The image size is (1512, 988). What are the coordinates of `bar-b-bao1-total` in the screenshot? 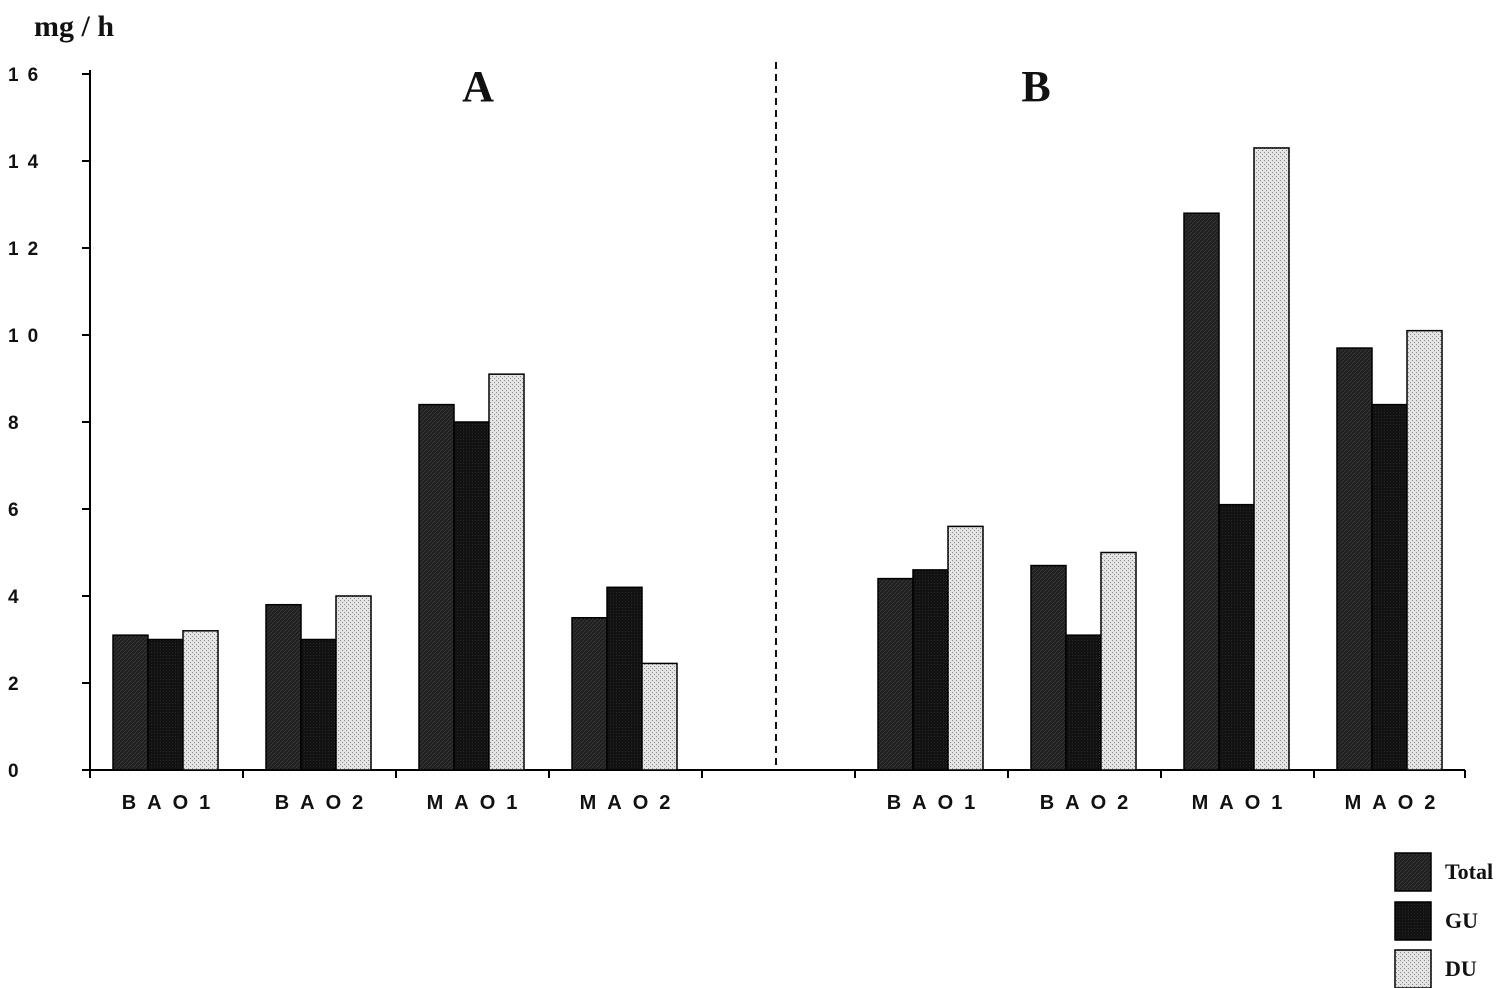 It's located at (895, 674).